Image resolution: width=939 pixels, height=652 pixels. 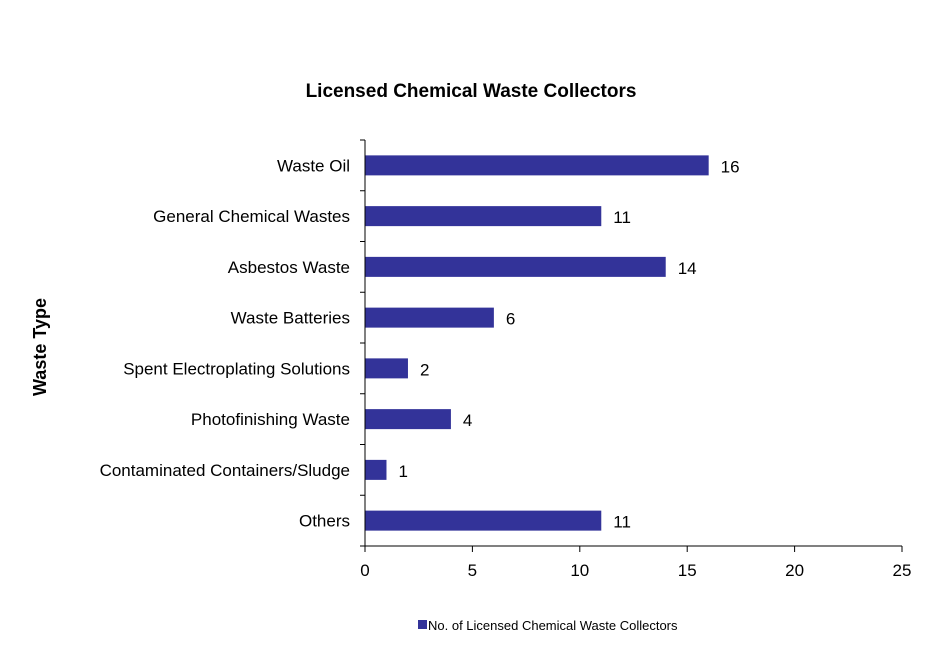 What do you see at coordinates (402, 471) in the screenshot?
I see `data-label: 1` at bounding box center [402, 471].